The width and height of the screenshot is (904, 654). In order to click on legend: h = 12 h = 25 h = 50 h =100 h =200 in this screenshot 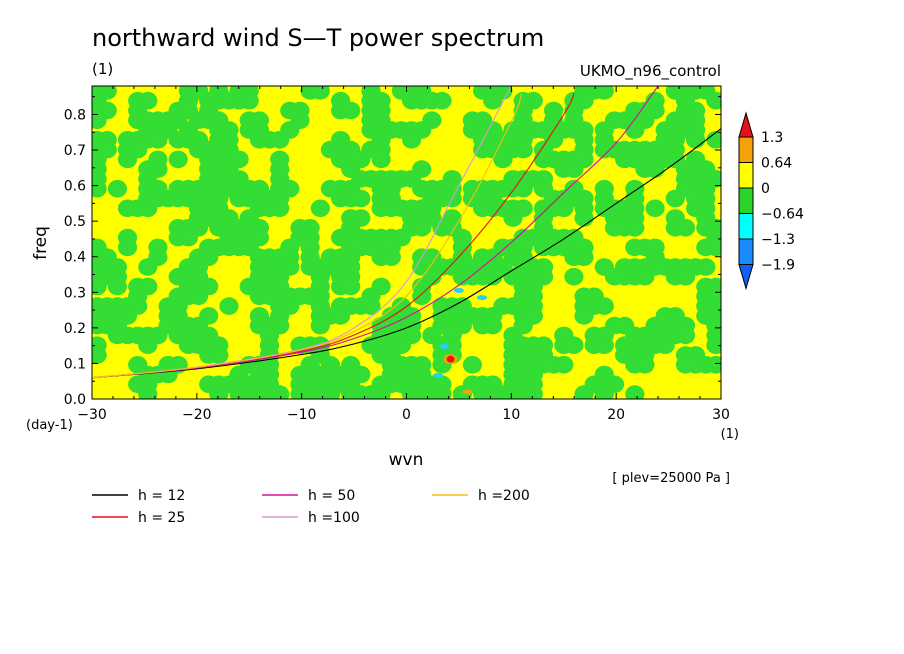, I will do `click(311, 507)`.